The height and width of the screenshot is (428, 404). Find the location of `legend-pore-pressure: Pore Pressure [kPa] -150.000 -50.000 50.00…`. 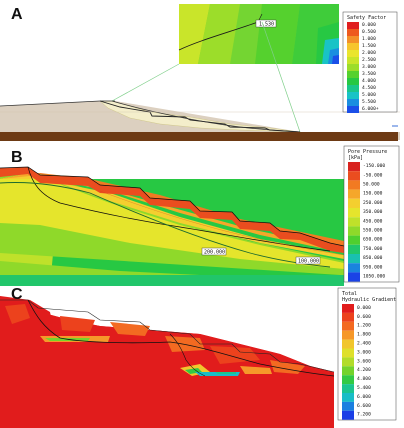

legend-pore-pressure: Pore Pressure [kPa] -150.000 -50.000 50.00… is located at coordinates (371, 214).